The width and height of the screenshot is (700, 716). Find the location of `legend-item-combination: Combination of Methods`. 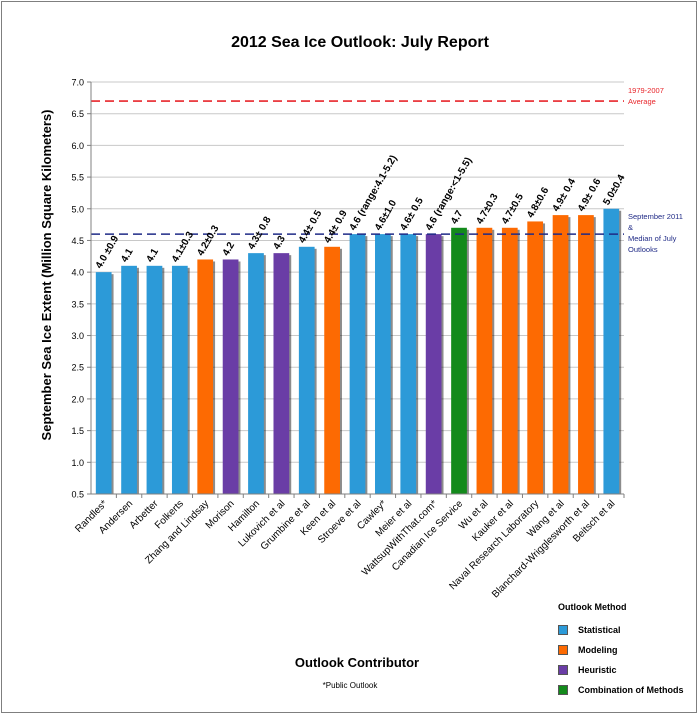

legend-item-combination: Combination of Methods is located at coordinates (628, 690).